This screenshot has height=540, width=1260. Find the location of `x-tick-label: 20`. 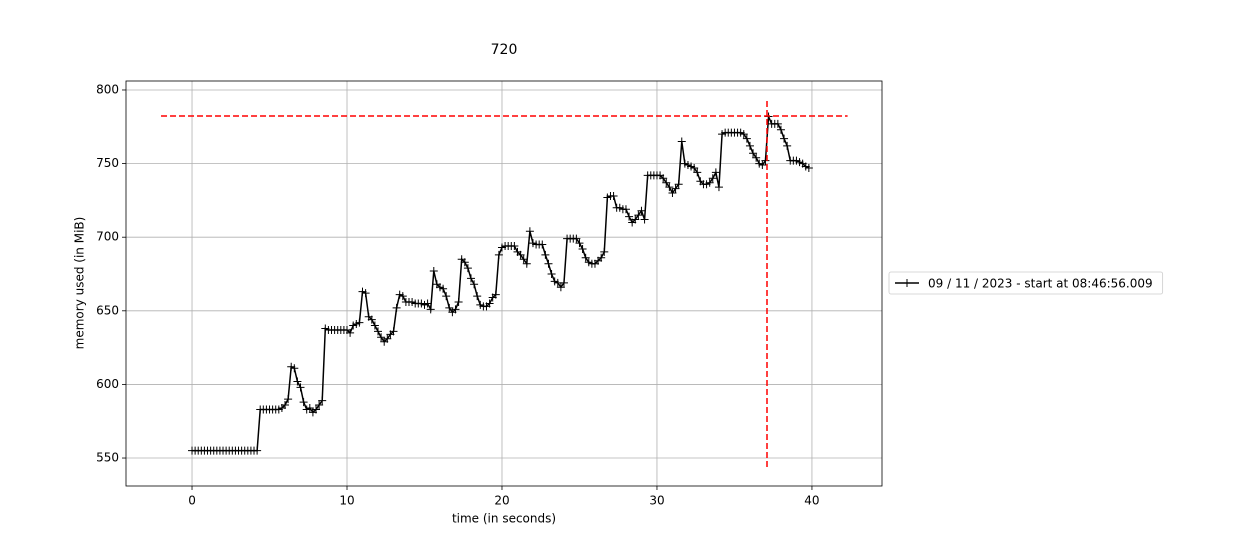

x-tick-label: 20 is located at coordinates (501, 501).